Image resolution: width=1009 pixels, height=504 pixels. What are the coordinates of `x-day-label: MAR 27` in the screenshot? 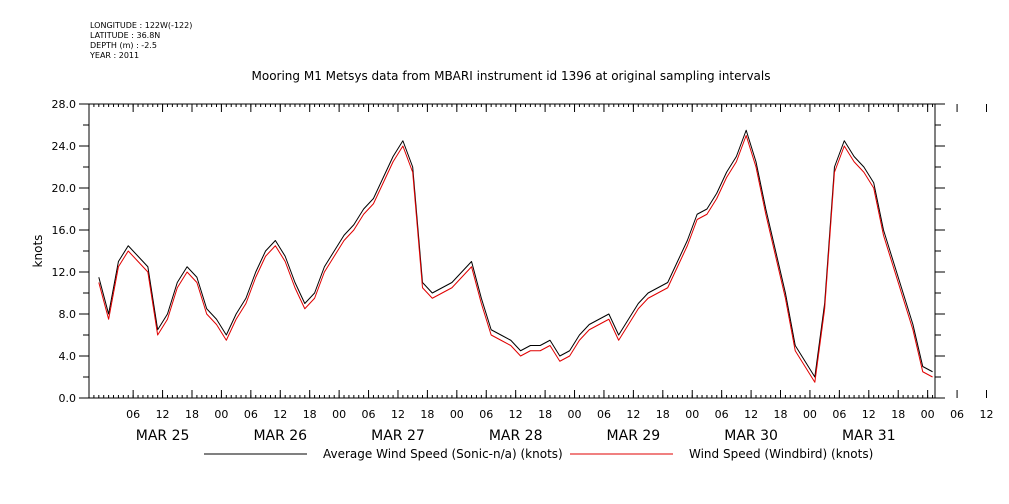 It's located at (398, 436).